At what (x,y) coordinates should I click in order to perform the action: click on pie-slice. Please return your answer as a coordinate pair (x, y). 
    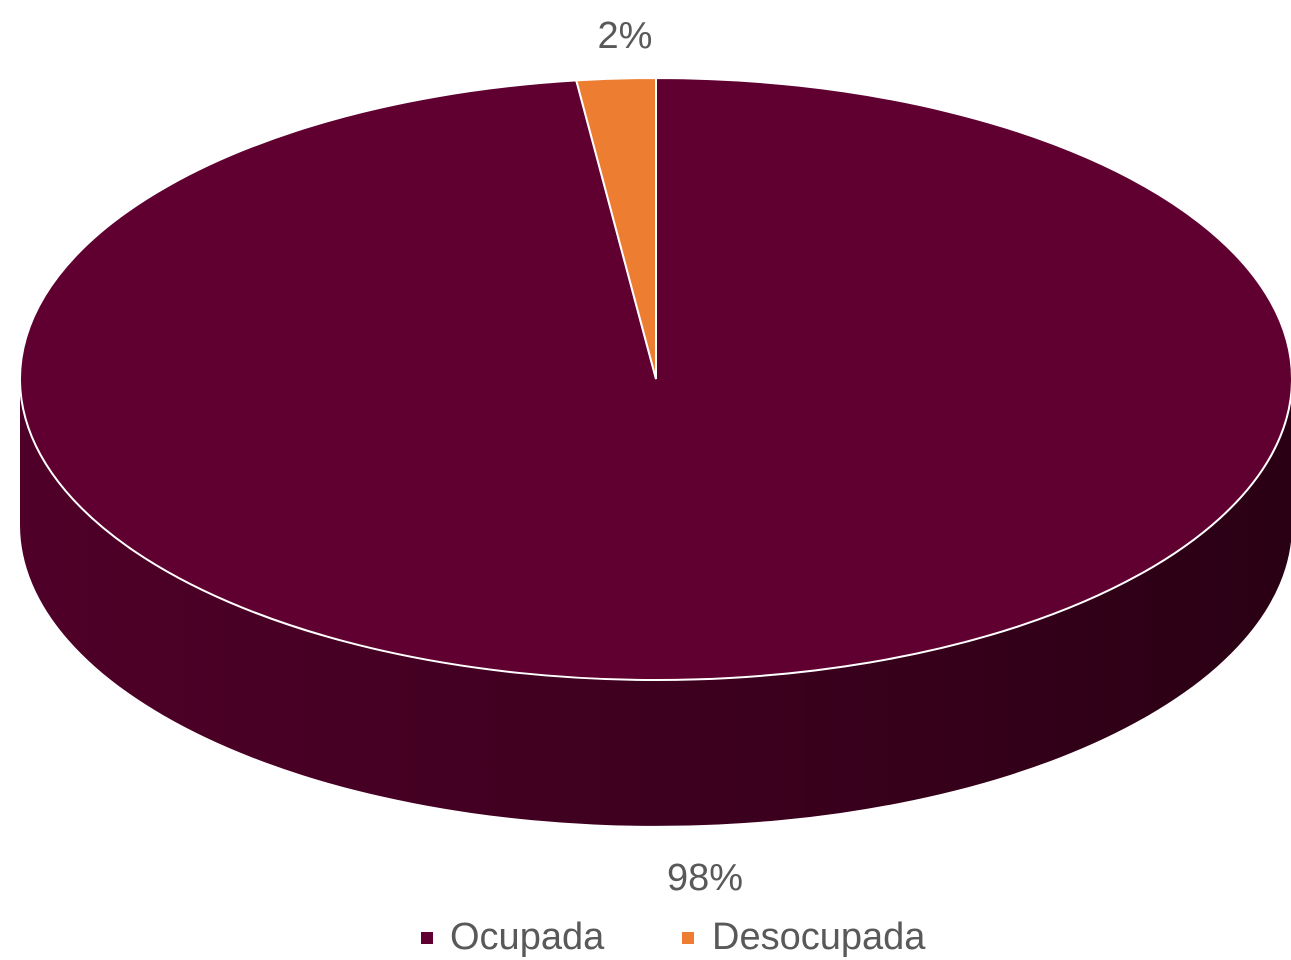
    Looking at the image, I should click on (616, 228).